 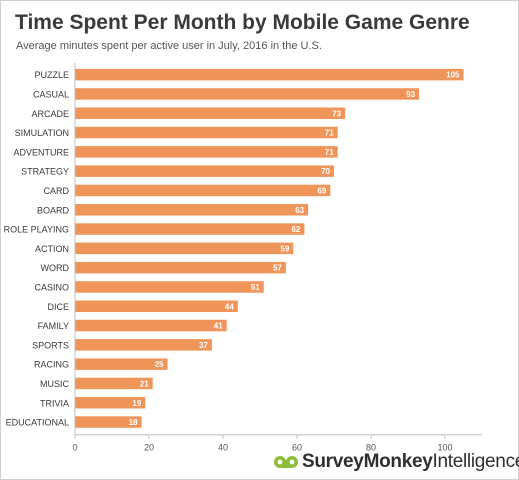 What do you see at coordinates (453, 75) in the screenshot?
I see `data-label: 105` at bounding box center [453, 75].